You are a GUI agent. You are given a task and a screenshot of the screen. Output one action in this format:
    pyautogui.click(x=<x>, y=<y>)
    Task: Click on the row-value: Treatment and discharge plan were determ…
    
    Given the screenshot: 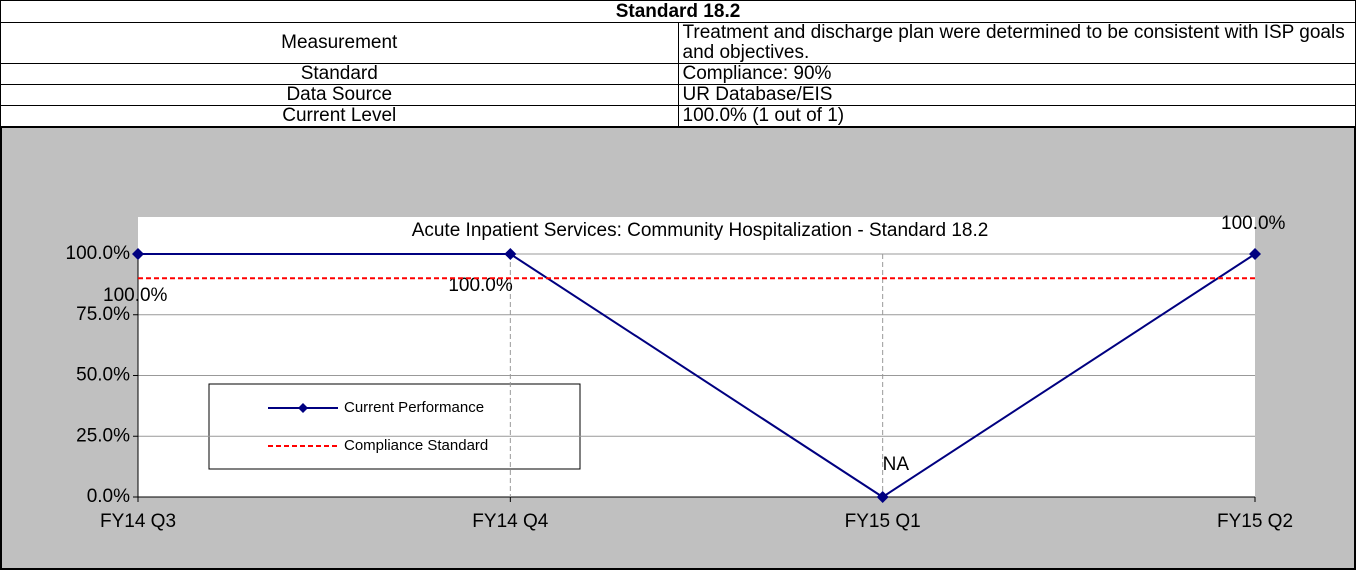 What is the action you would take?
    pyautogui.click(x=1016, y=43)
    